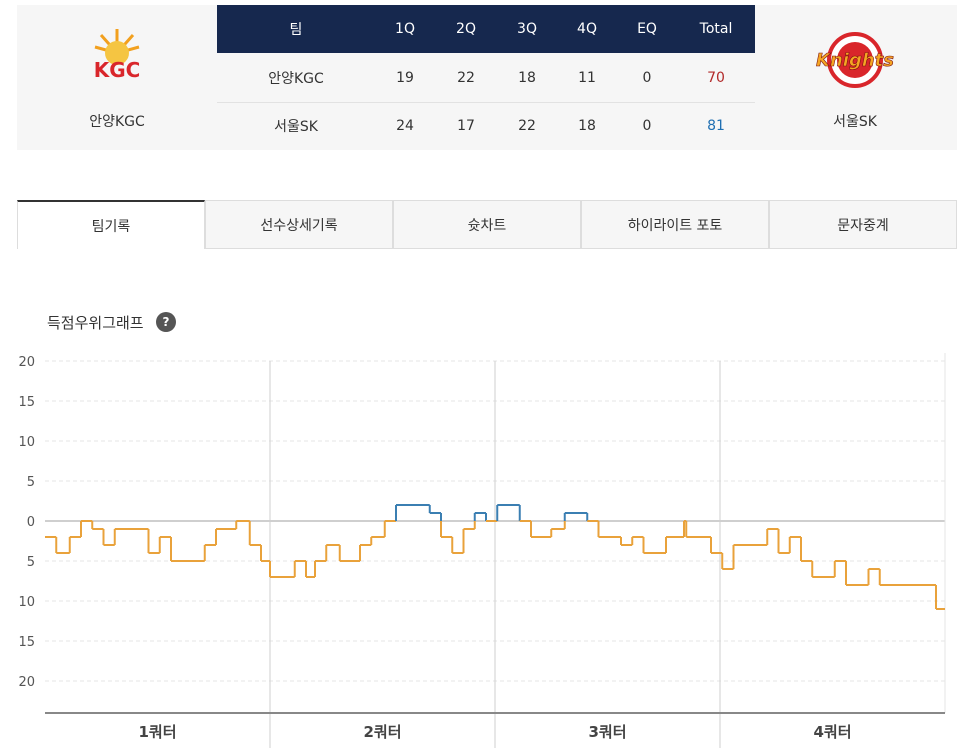 The image size is (963, 748). Describe the element at coordinates (863, 224) in the screenshot. I see `tab: 문자중계` at that location.